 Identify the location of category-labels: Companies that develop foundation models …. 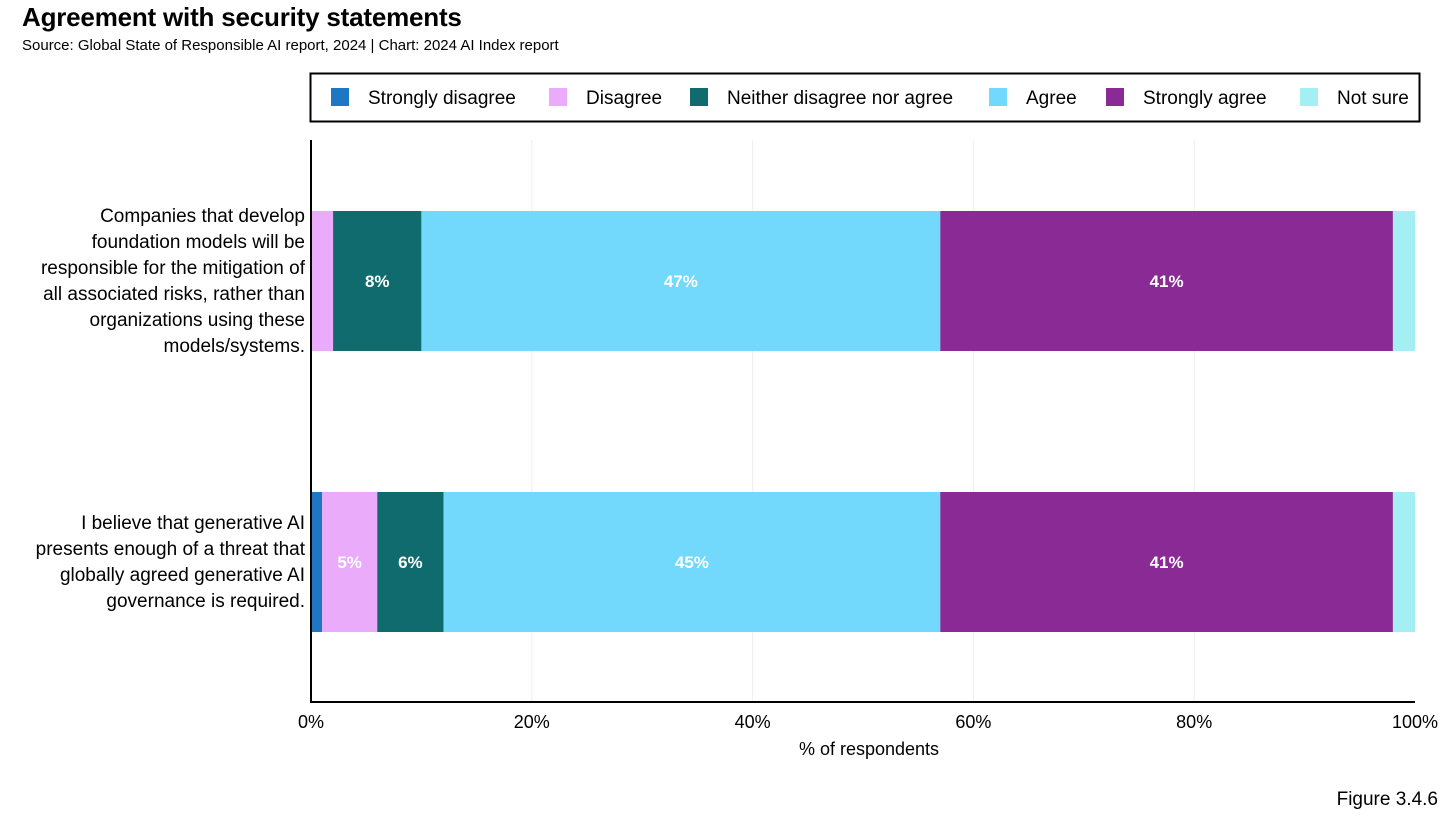
(171, 409).